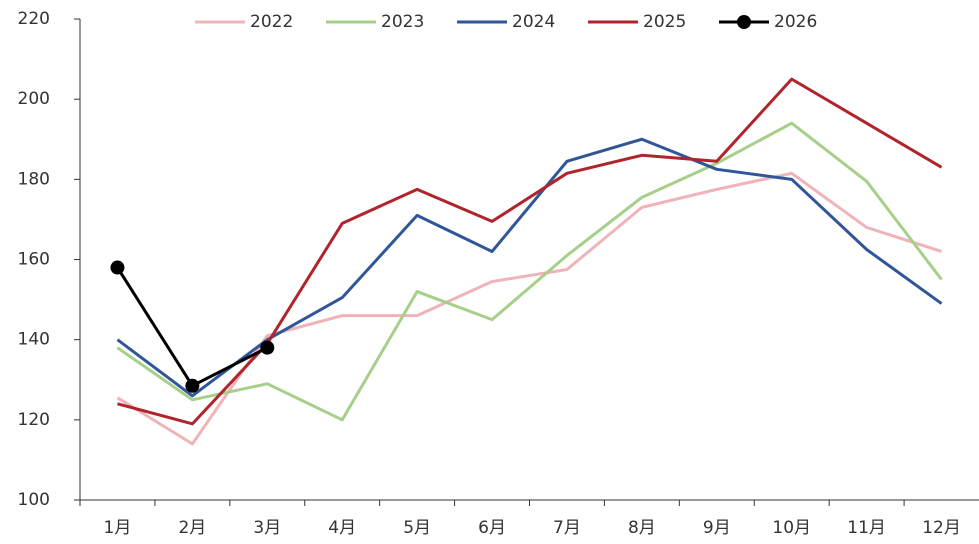 Image resolution: width=979 pixels, height=544 pixels. I want to click on legend-label: 2026, so click(795, 22).